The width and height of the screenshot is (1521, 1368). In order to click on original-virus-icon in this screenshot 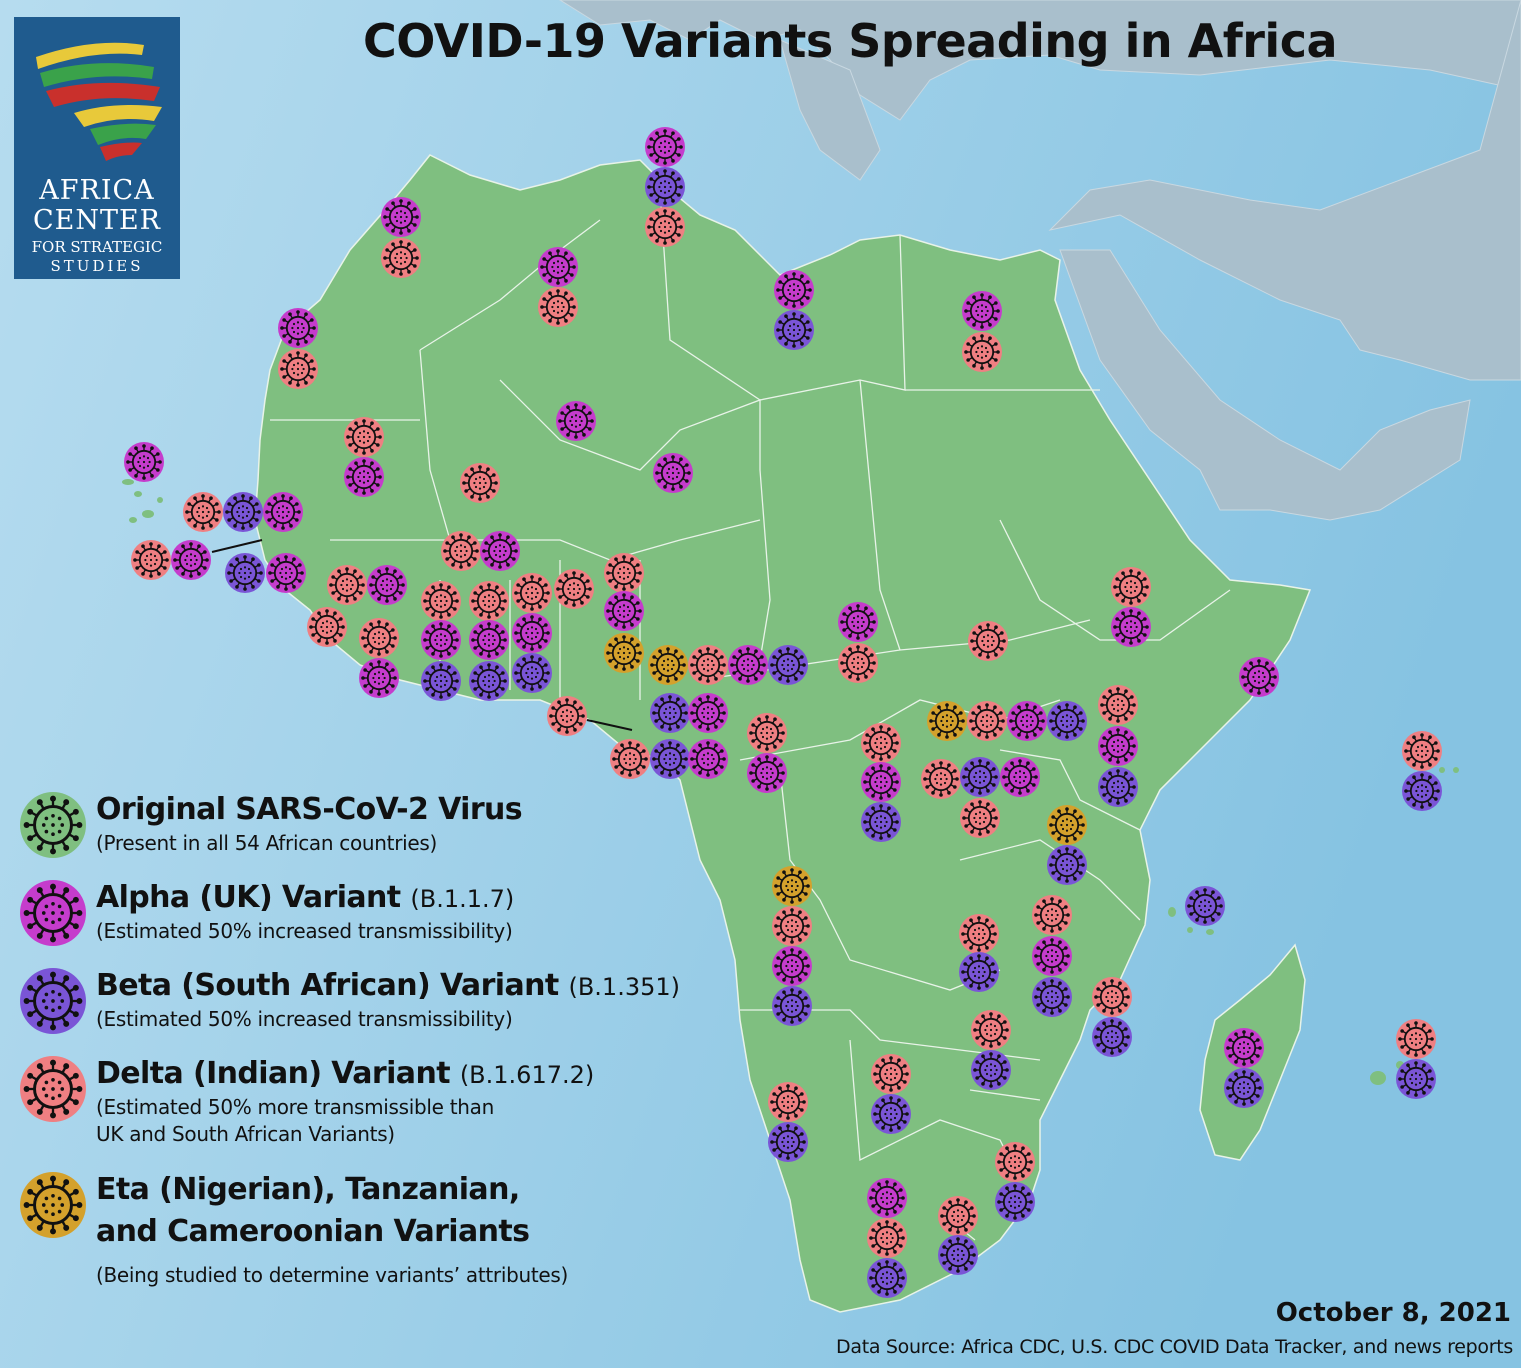, I will do `click(53, 825)`.